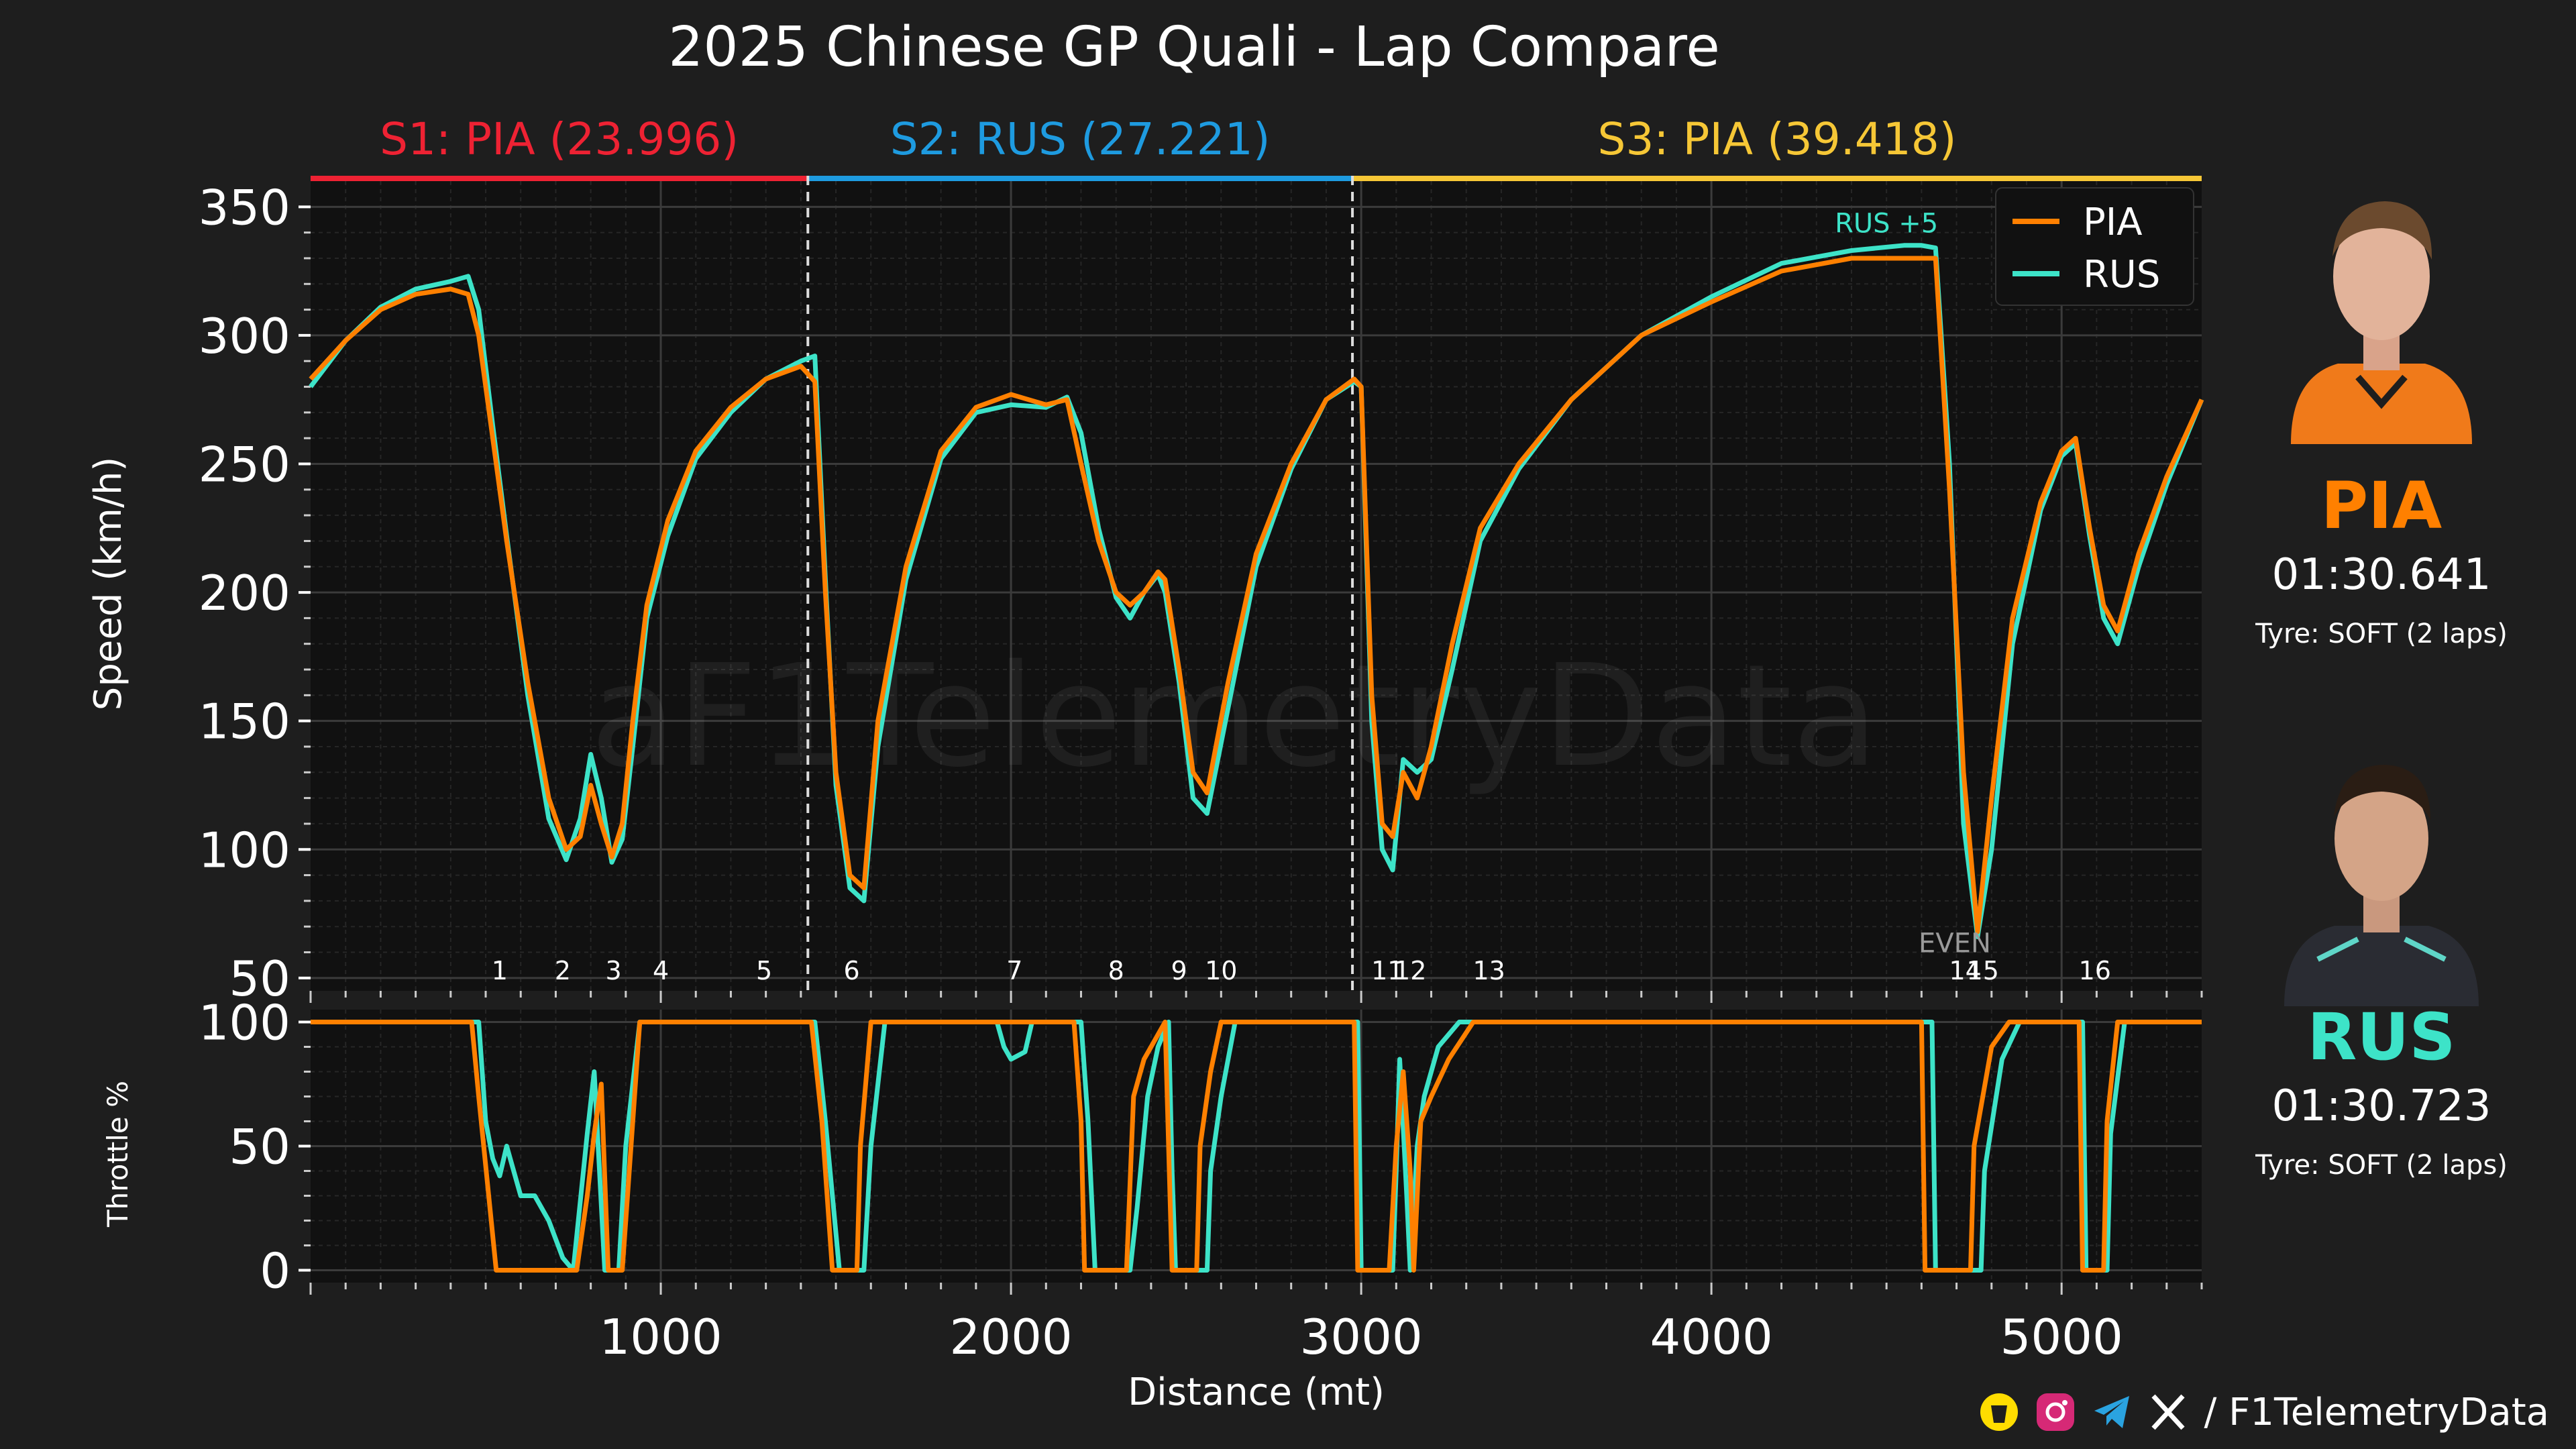 The image size is (2576, 1449). What do you see at coordinates (1360, 1337) in the screenshot?
I see `x-tick-label: 3000` at bounding box center [1360, 1337].